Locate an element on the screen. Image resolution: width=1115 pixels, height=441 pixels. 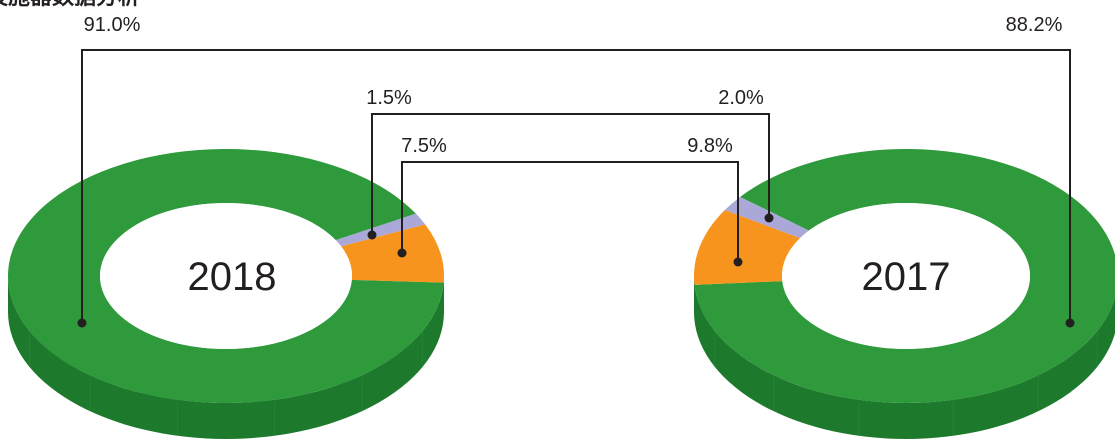
label-2018-lavender: 1.5% is located at coordinates (389, 98).